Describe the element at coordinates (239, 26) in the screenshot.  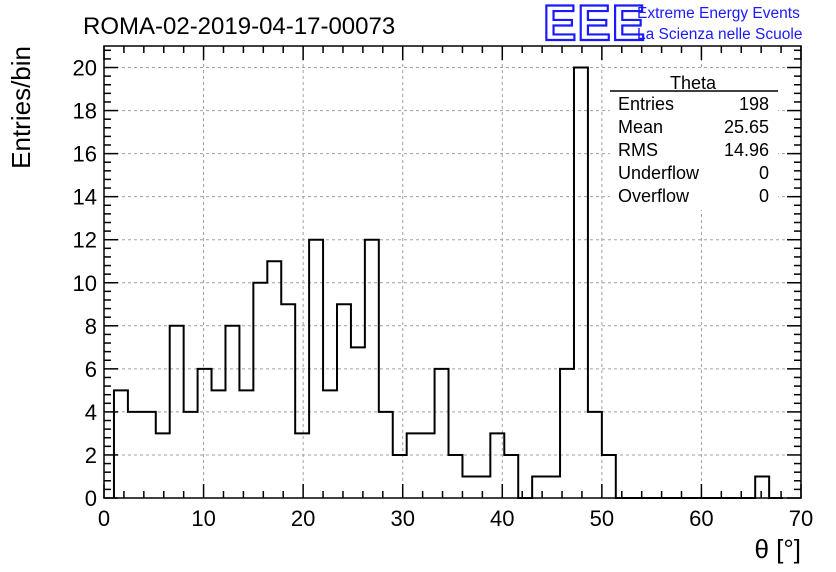
I see `chart-title: ROMA-02-2019-04-17-00073` at that location.